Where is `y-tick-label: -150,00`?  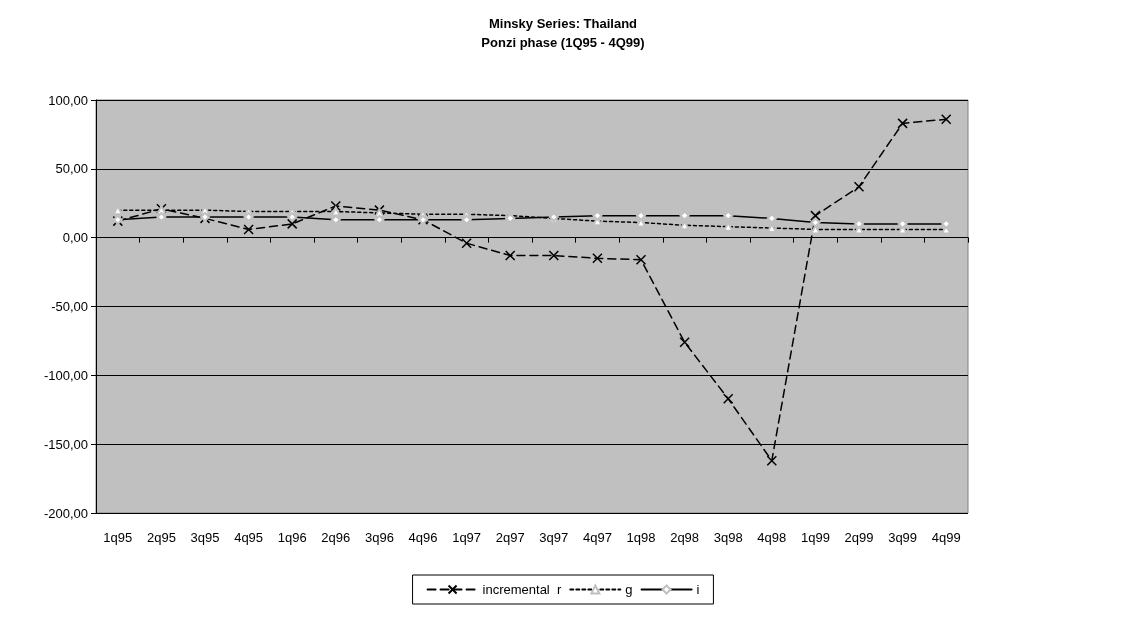
y-tick-label: -150,00 is located at coordinates (65, 444).